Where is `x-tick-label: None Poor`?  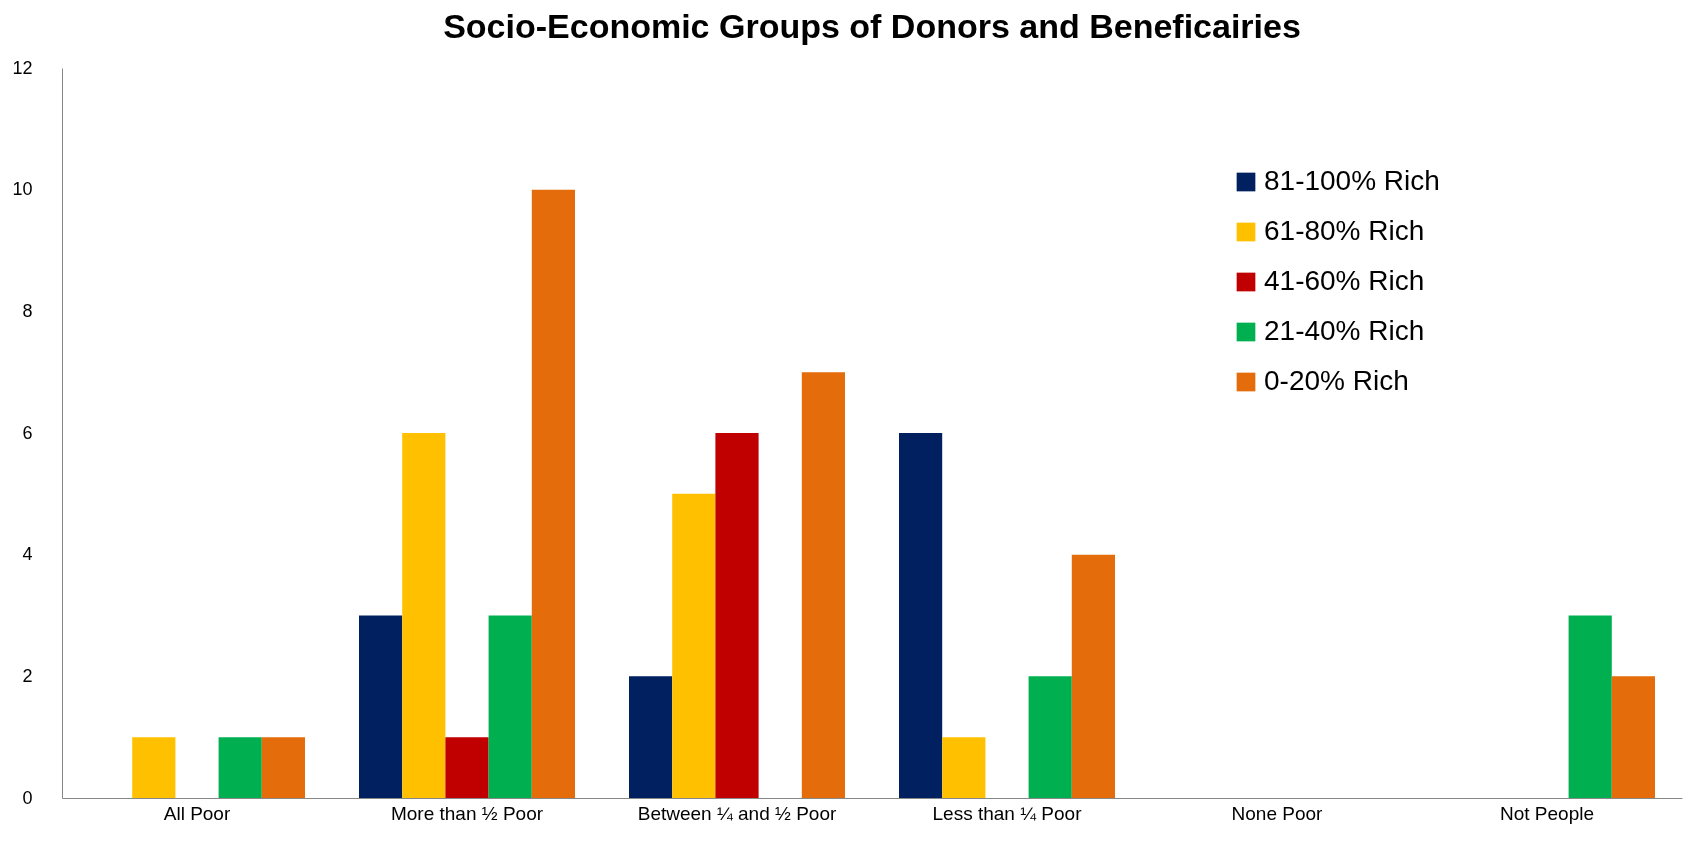
x-tick-label: None Poor is located at coordinates (1277, 813).